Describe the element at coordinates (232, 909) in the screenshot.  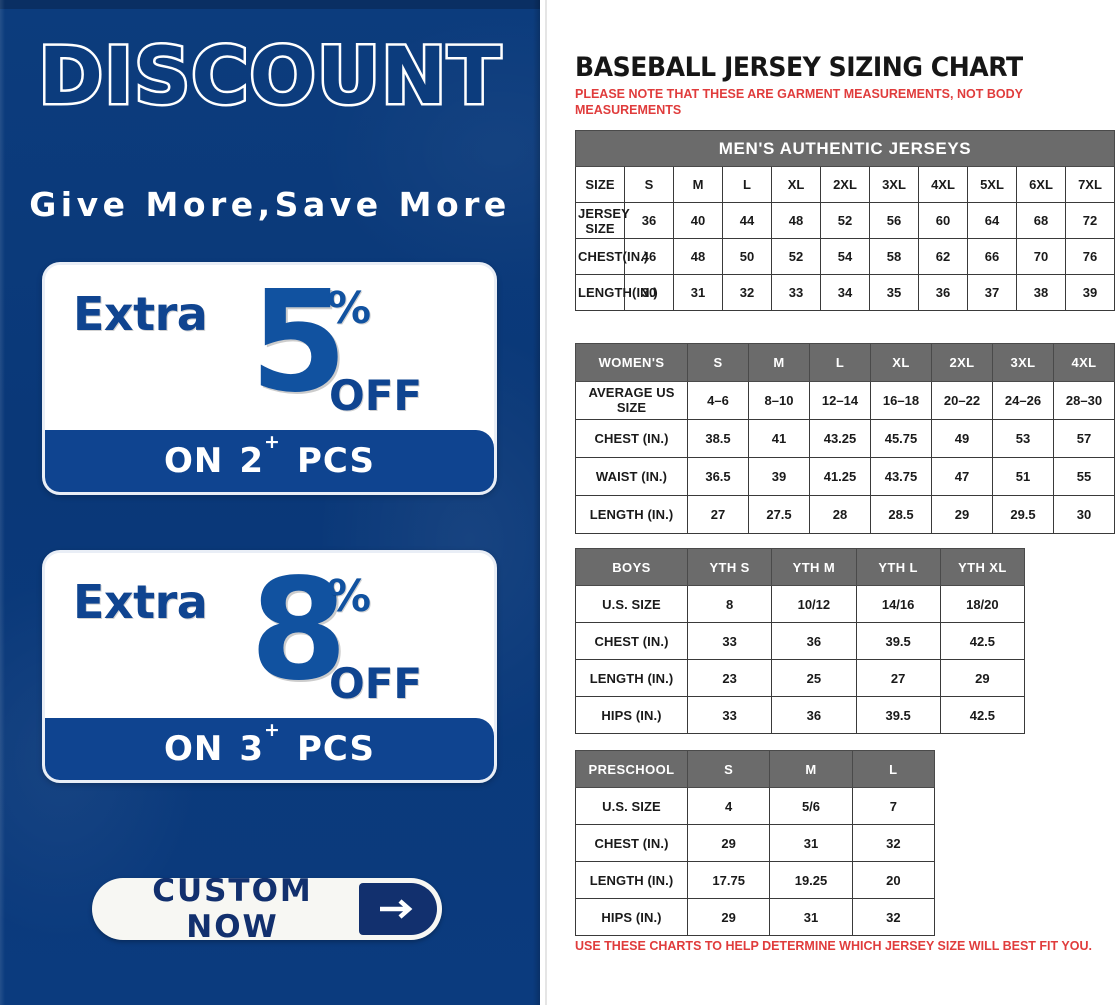
I see `custom-now-label: CUSTOM NOW` at that location.